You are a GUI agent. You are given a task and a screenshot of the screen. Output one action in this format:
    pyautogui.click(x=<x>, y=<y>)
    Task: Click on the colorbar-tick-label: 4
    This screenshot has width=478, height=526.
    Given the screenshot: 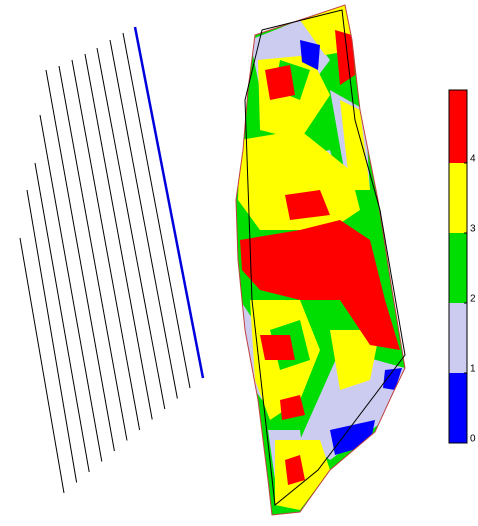 What is the action you would take?
    pyautogui.click(x=473, y=159)
    